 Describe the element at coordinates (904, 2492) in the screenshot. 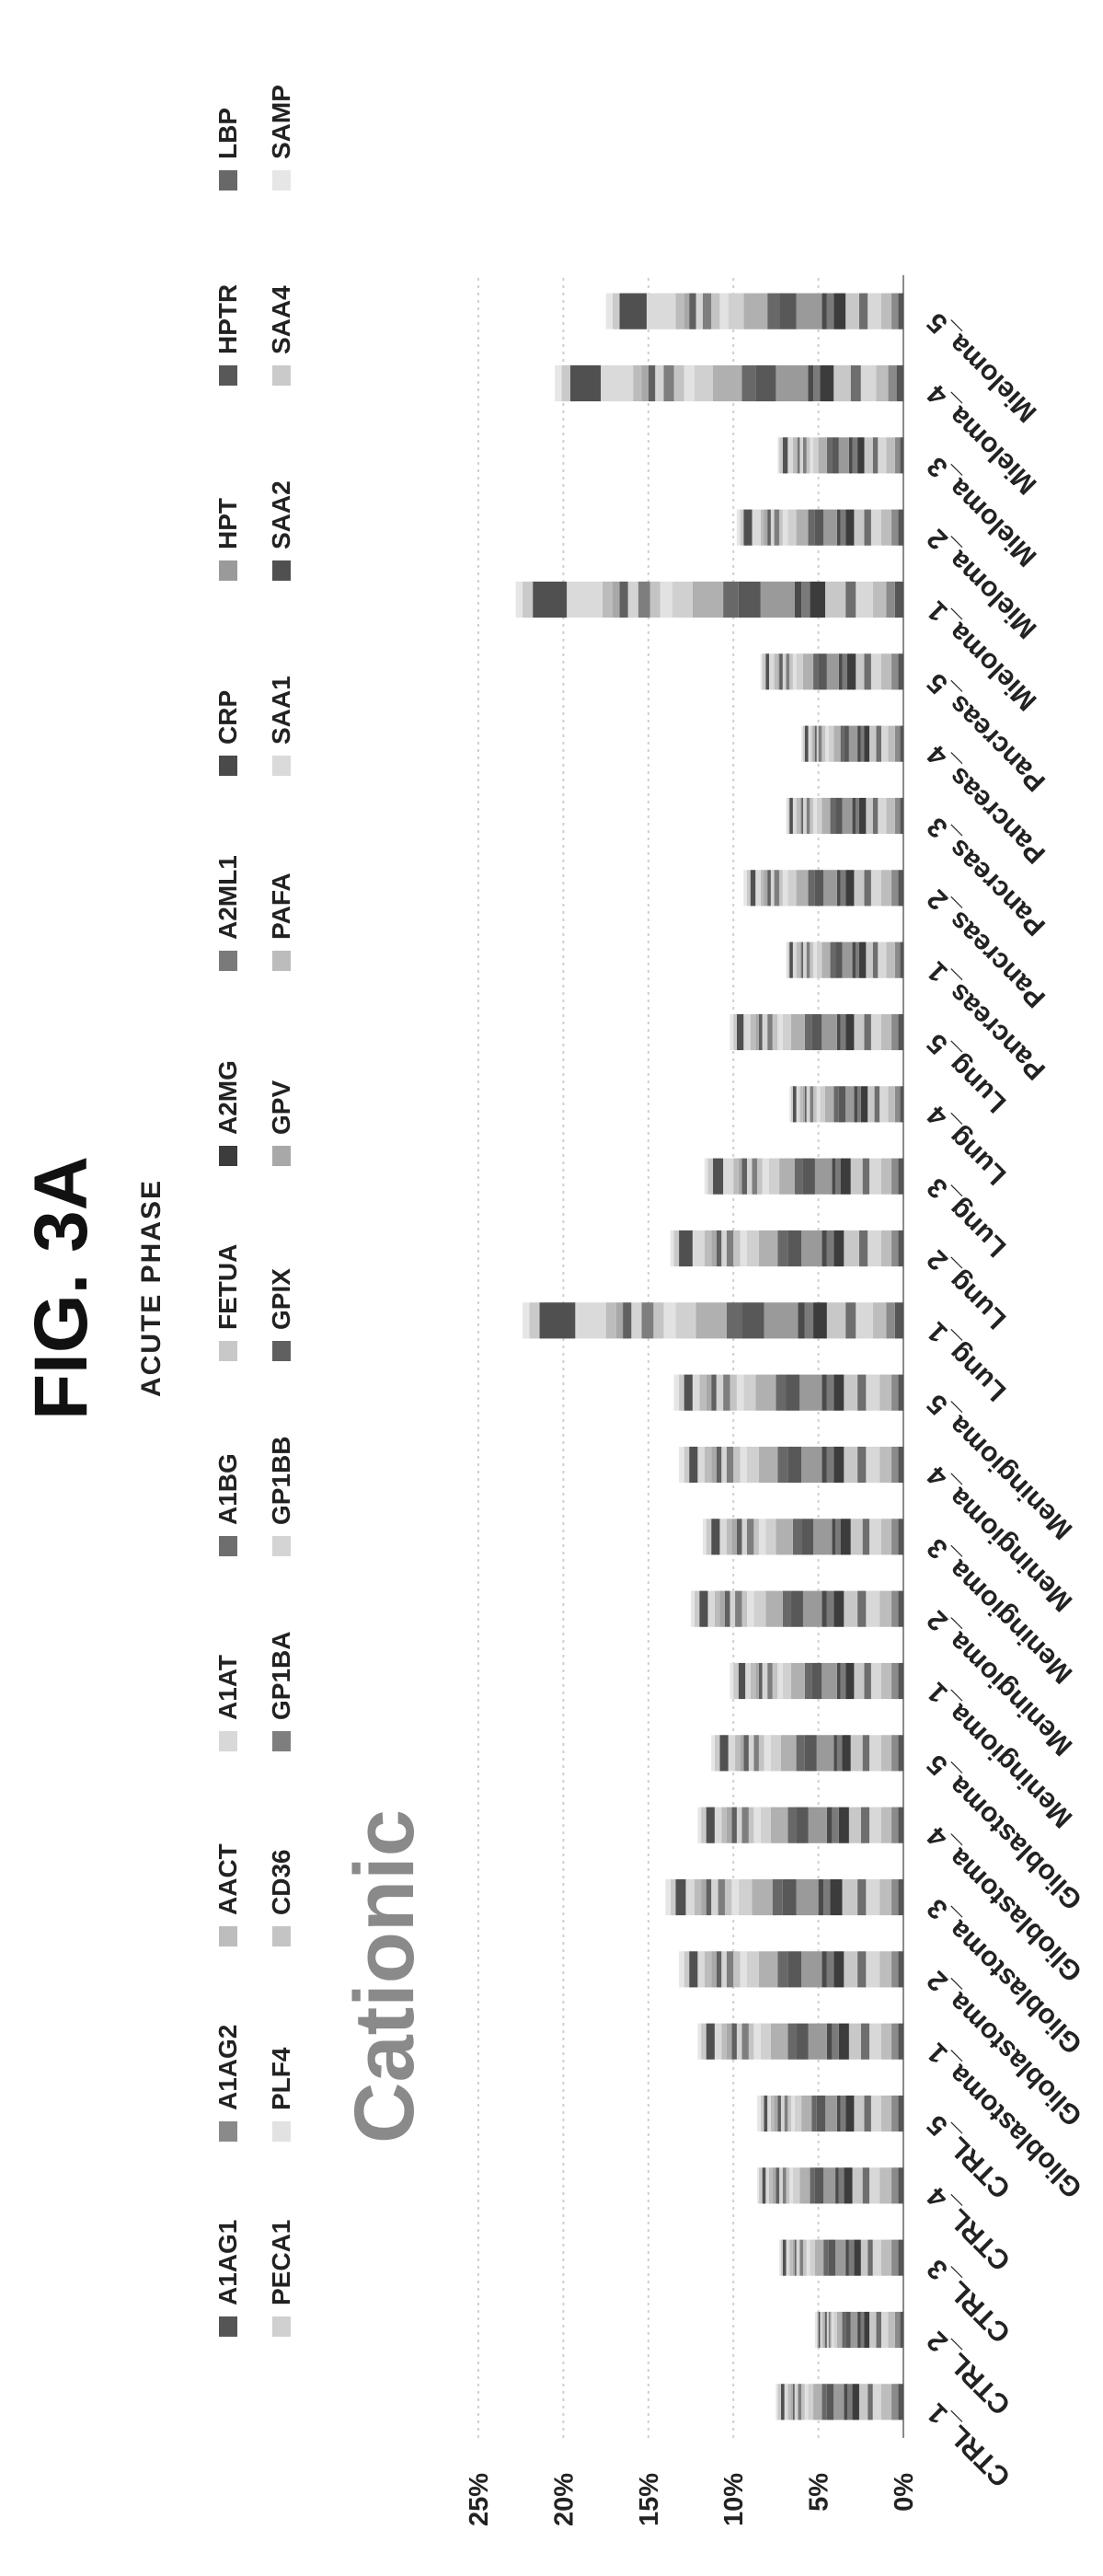

I see `y-tick-label: 0%` at that location.